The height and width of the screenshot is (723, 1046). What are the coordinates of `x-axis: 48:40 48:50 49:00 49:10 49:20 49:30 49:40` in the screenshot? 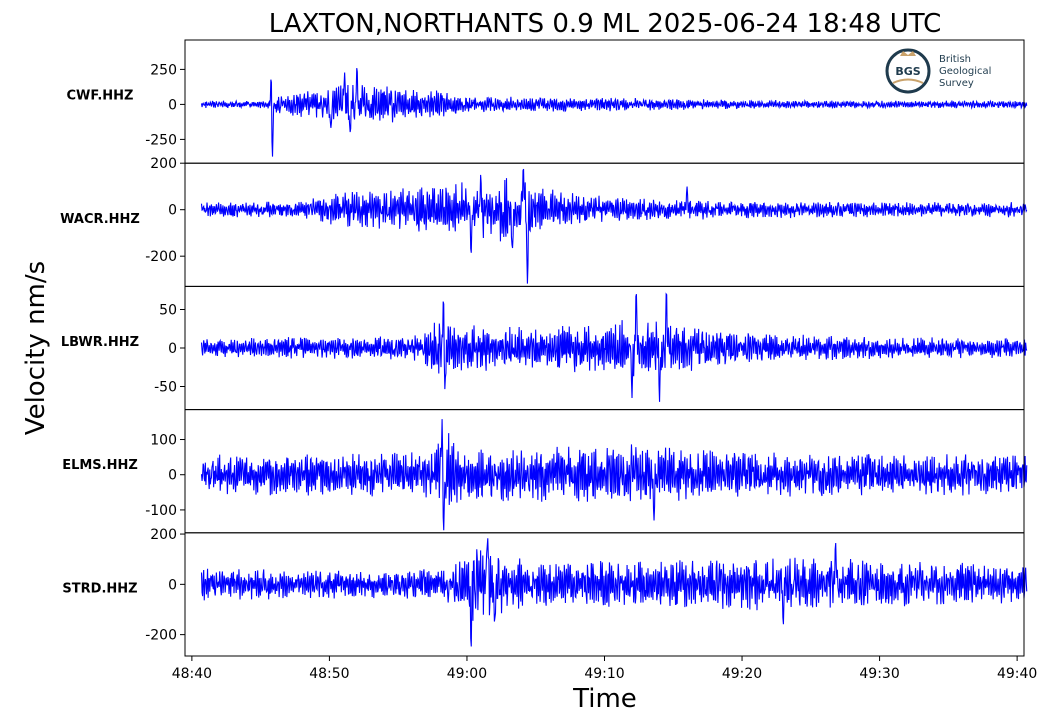 It's located at (604, 669).